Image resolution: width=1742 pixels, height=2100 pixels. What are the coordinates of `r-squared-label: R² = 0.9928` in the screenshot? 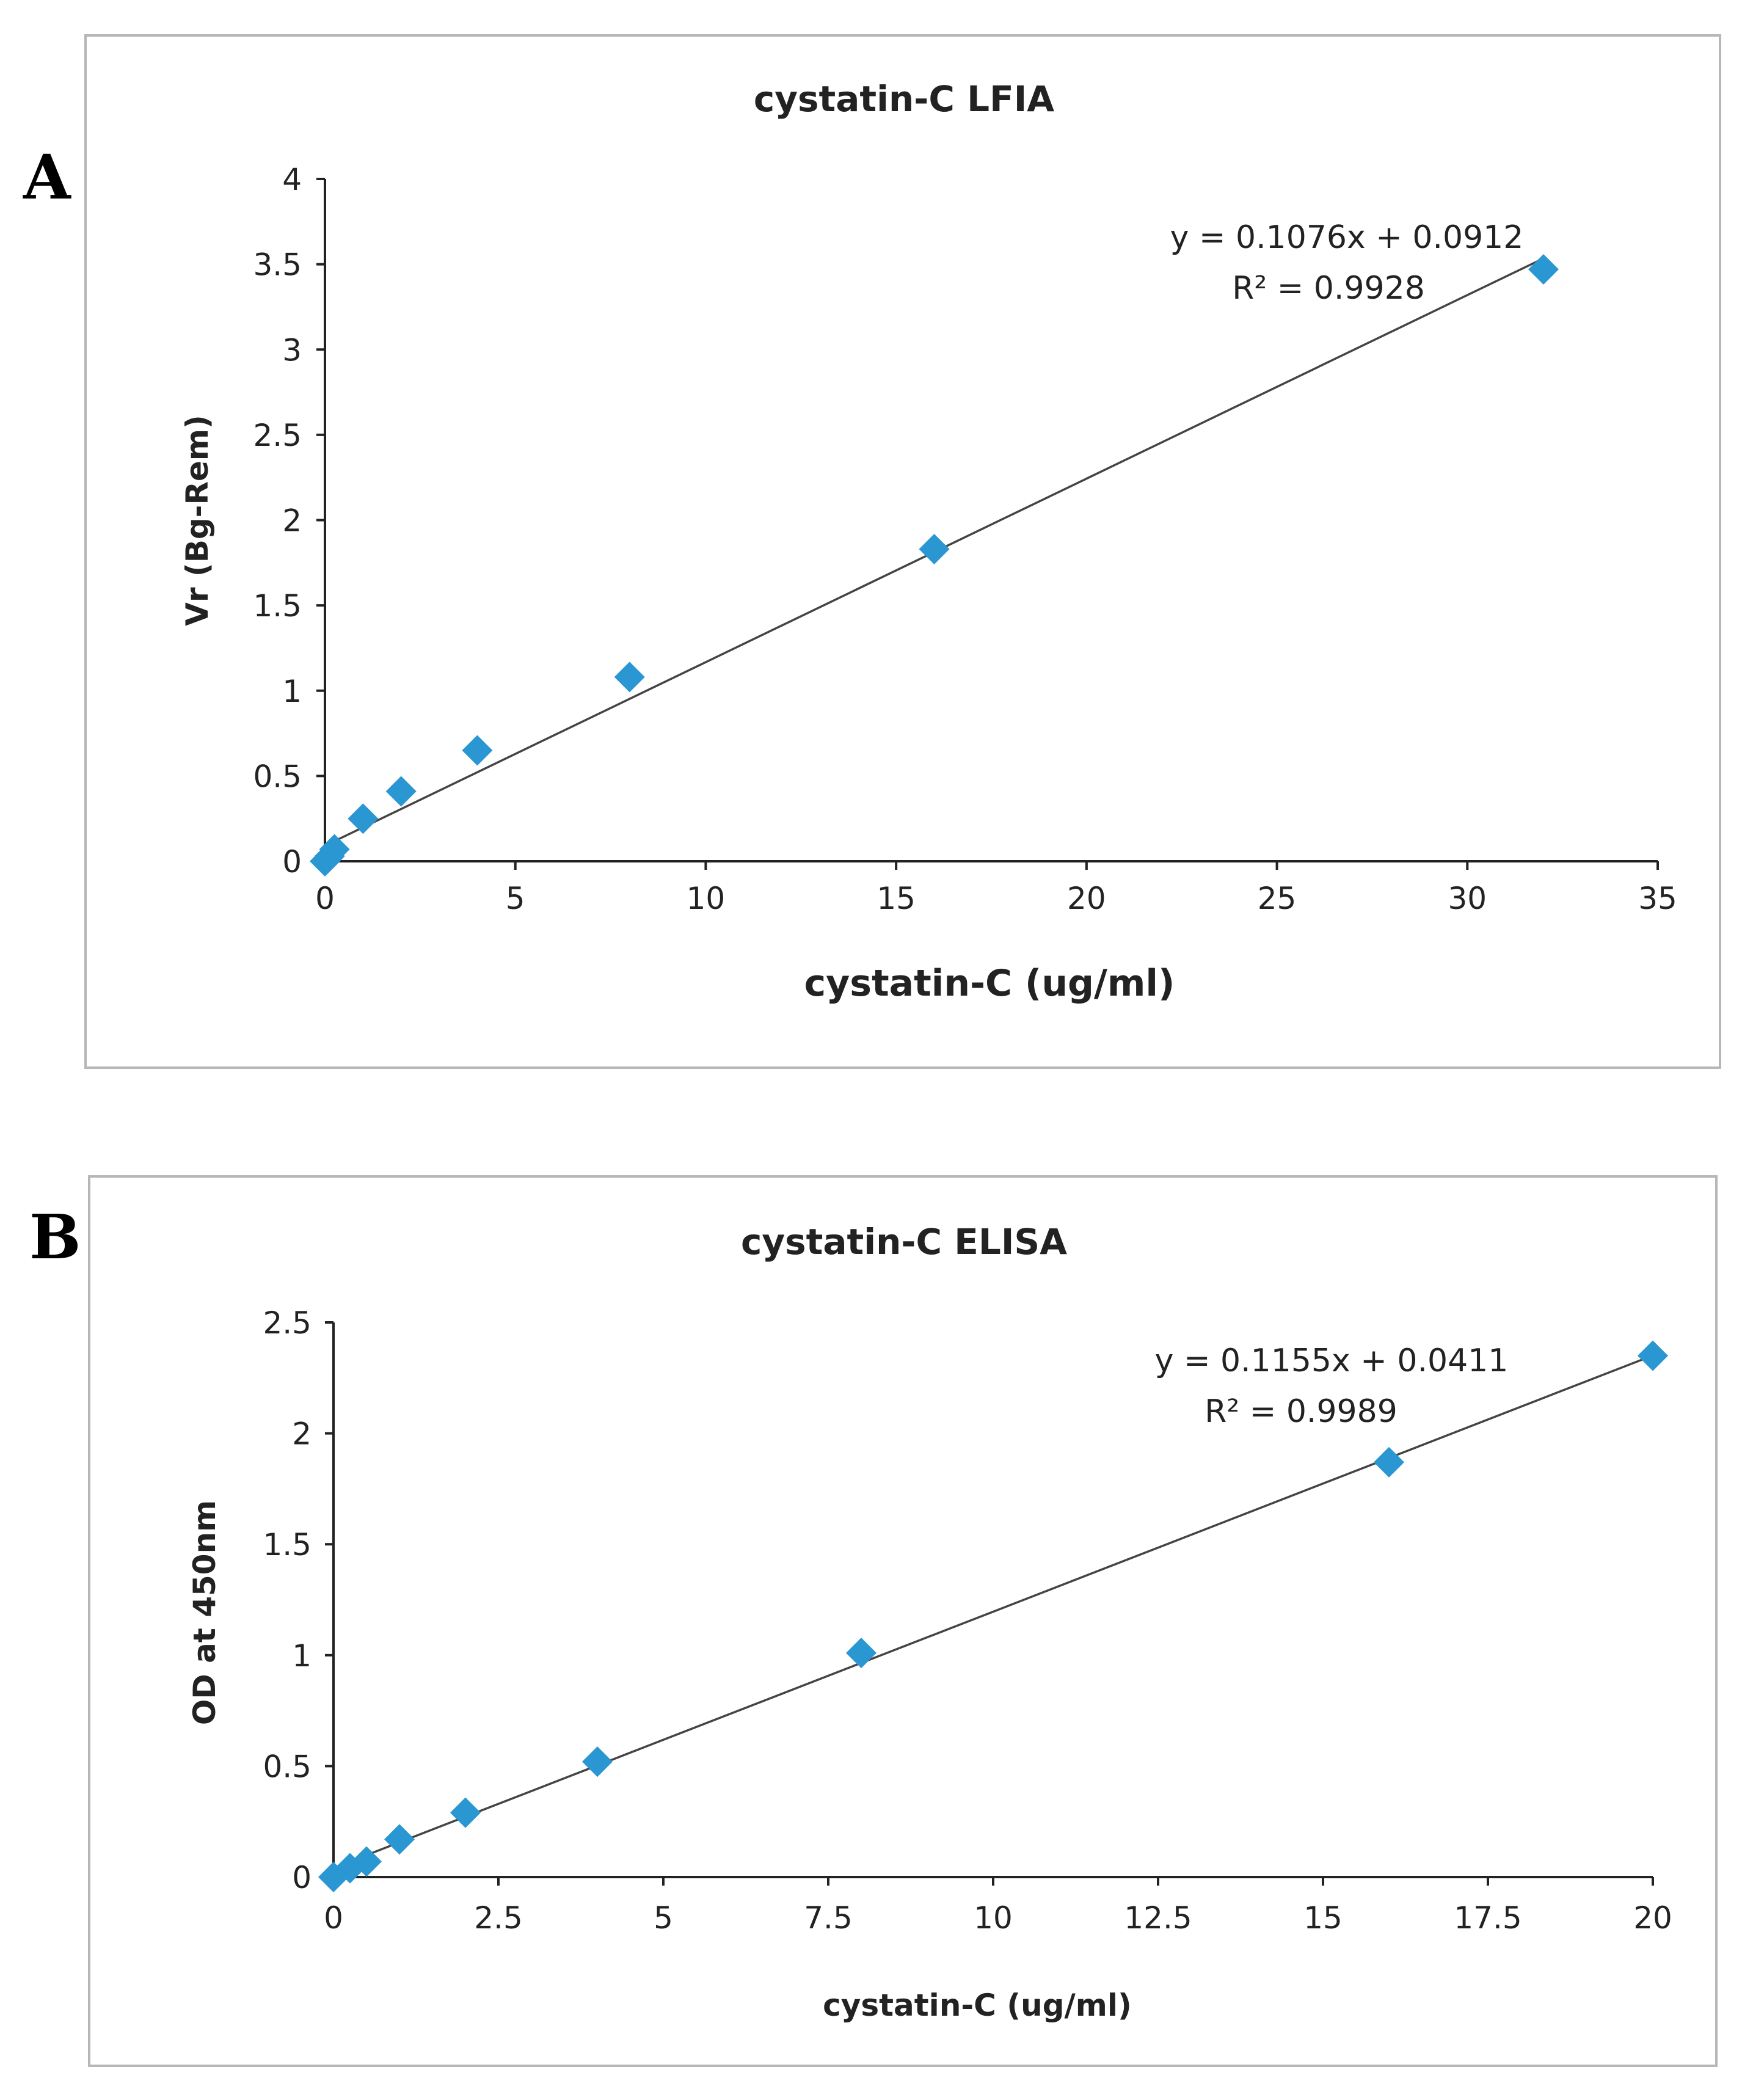 It's located at (1328, 289).